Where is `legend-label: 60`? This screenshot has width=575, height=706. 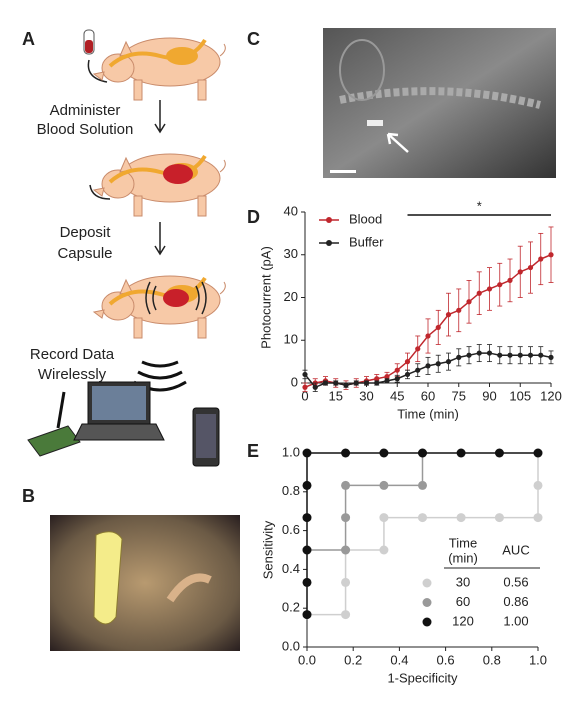 legend-label: 60 is located at coordinates (463, 601).